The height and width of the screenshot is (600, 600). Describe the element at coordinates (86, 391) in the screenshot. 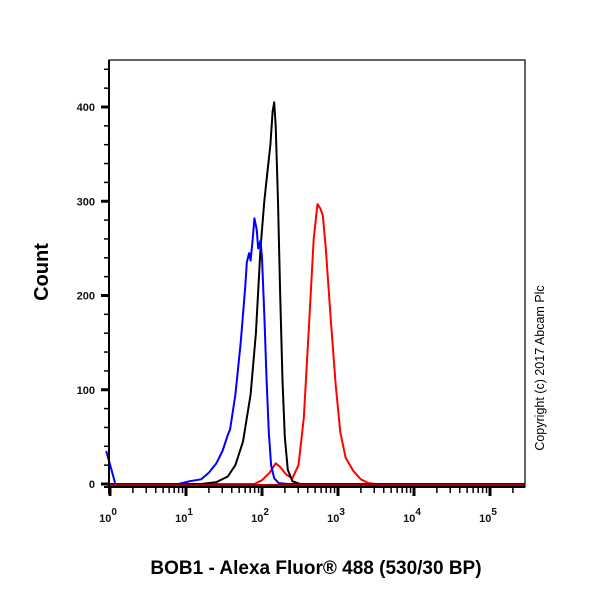

I see `y-tick-label: 100` at that location.